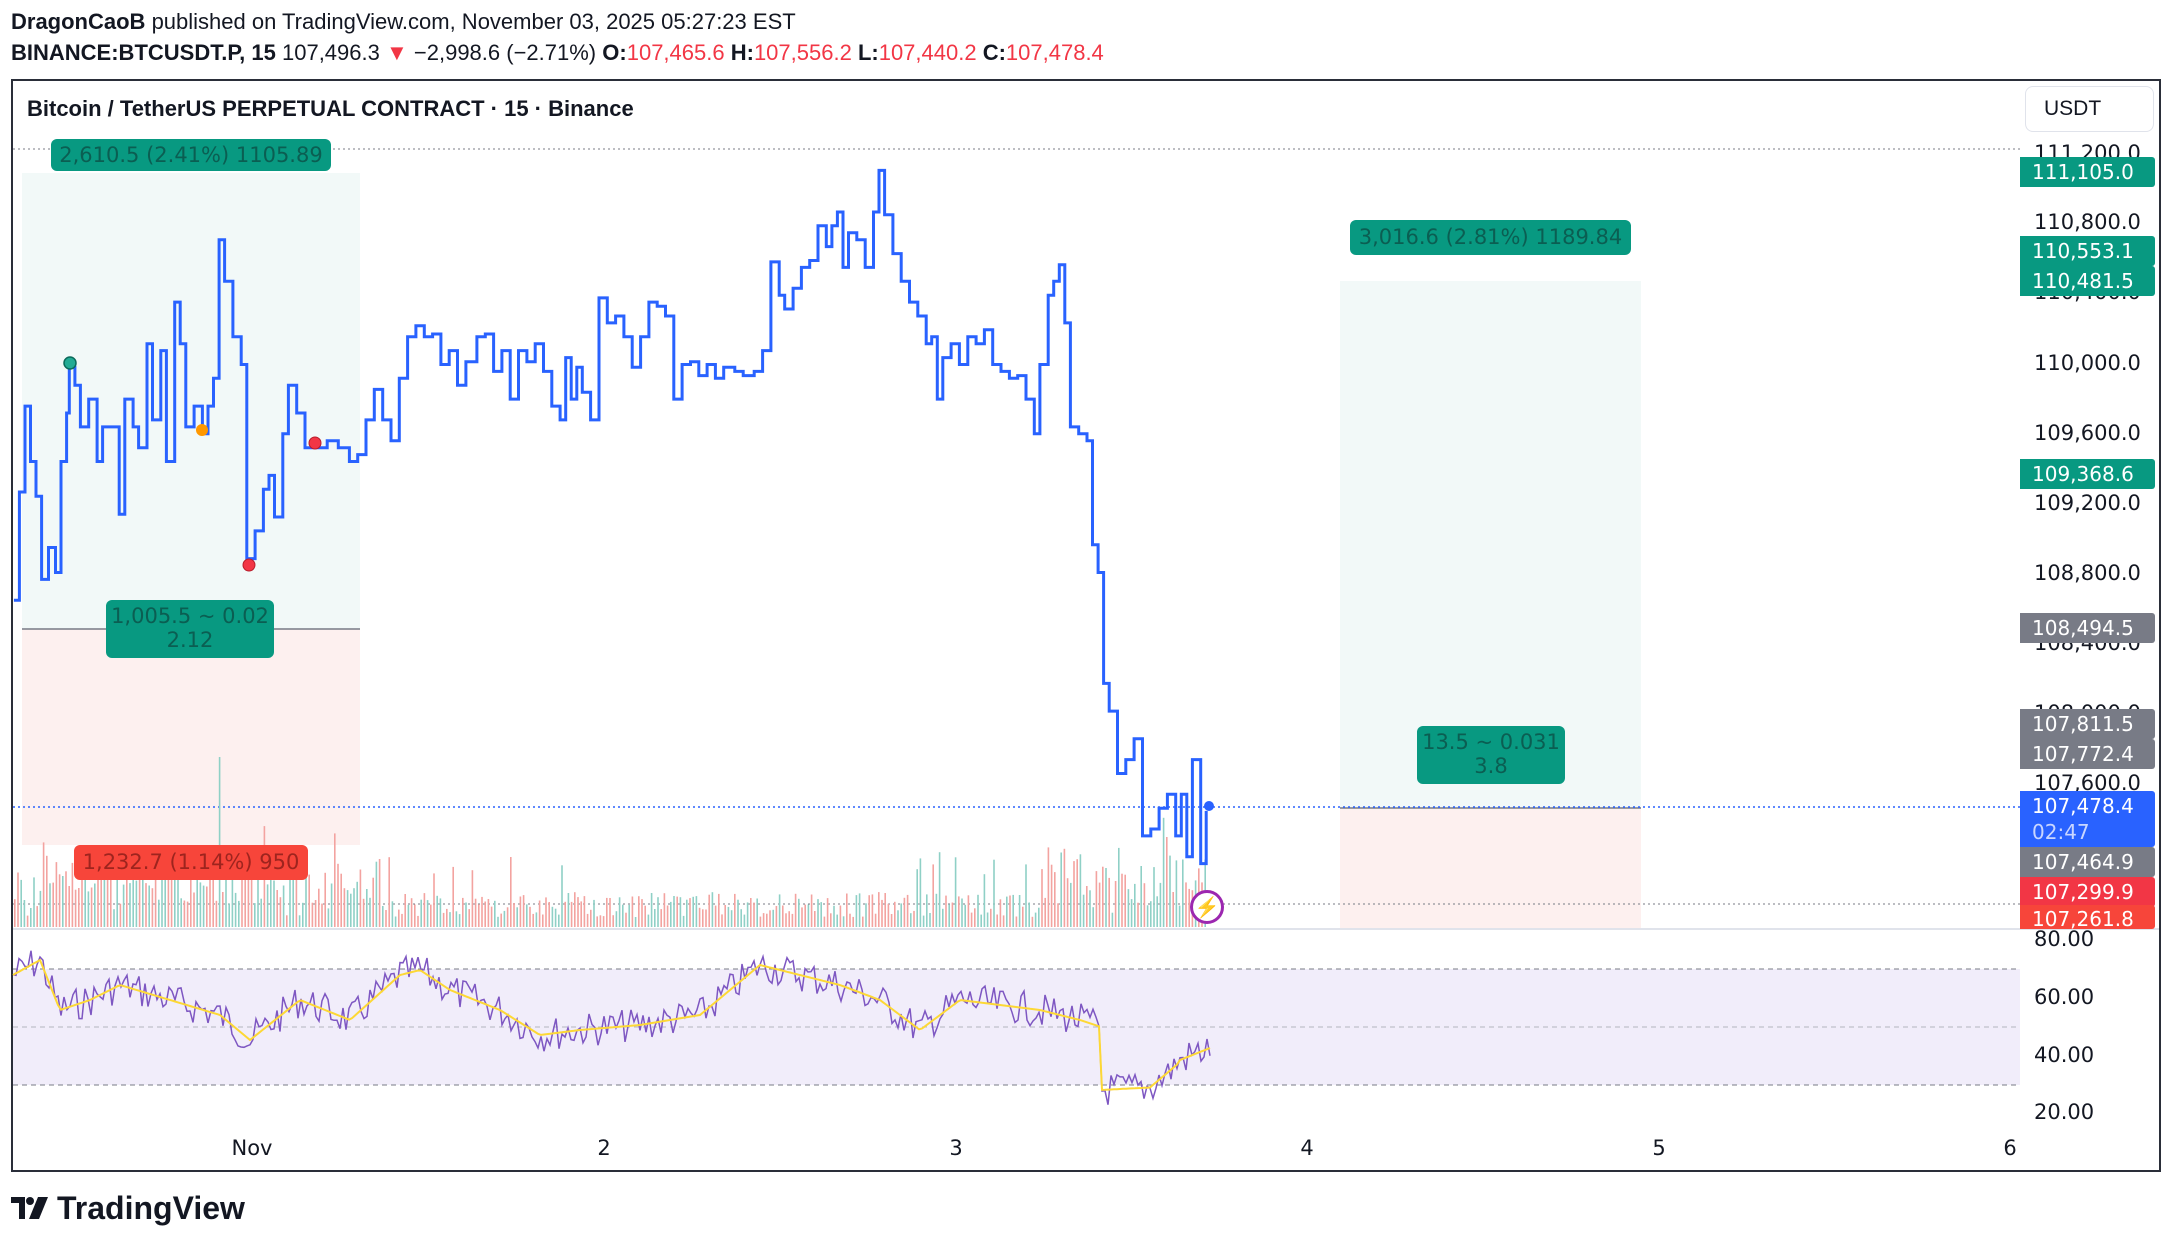 The height and width of the screenshot is (1239, 2174). I want to click on rsi-tick: 20.00, so click(2064, 1112).